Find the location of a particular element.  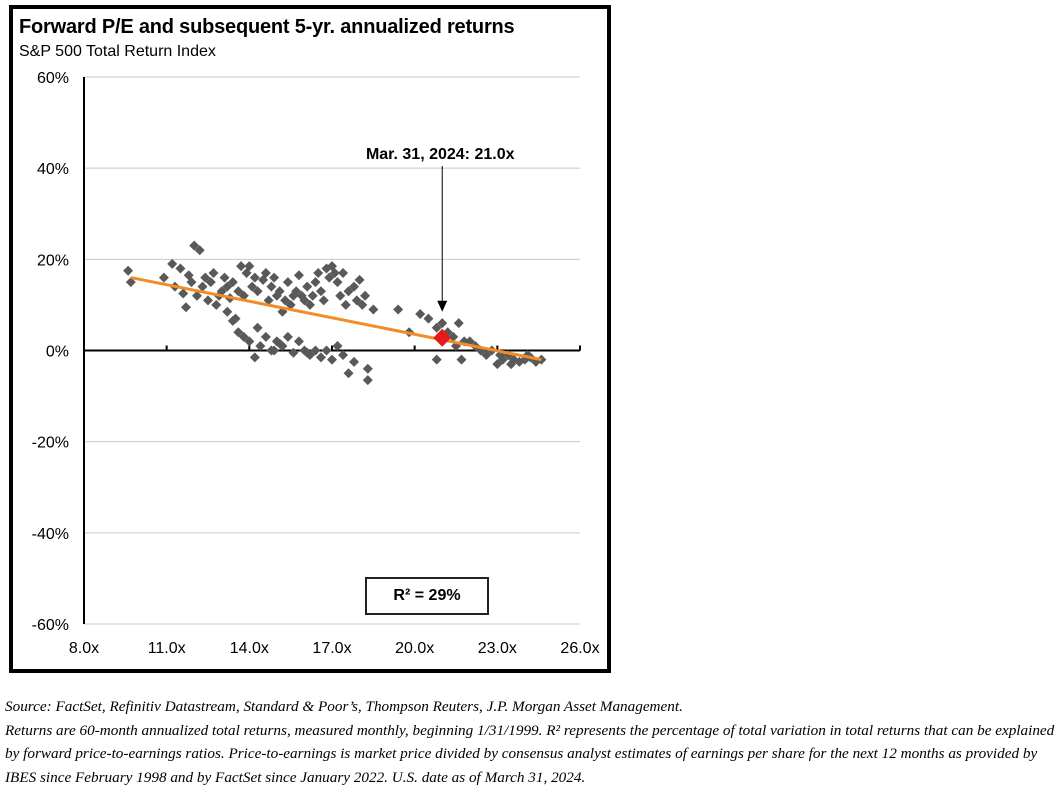

r-squared-box: R² = 29% is located at coordinates (427, 596).